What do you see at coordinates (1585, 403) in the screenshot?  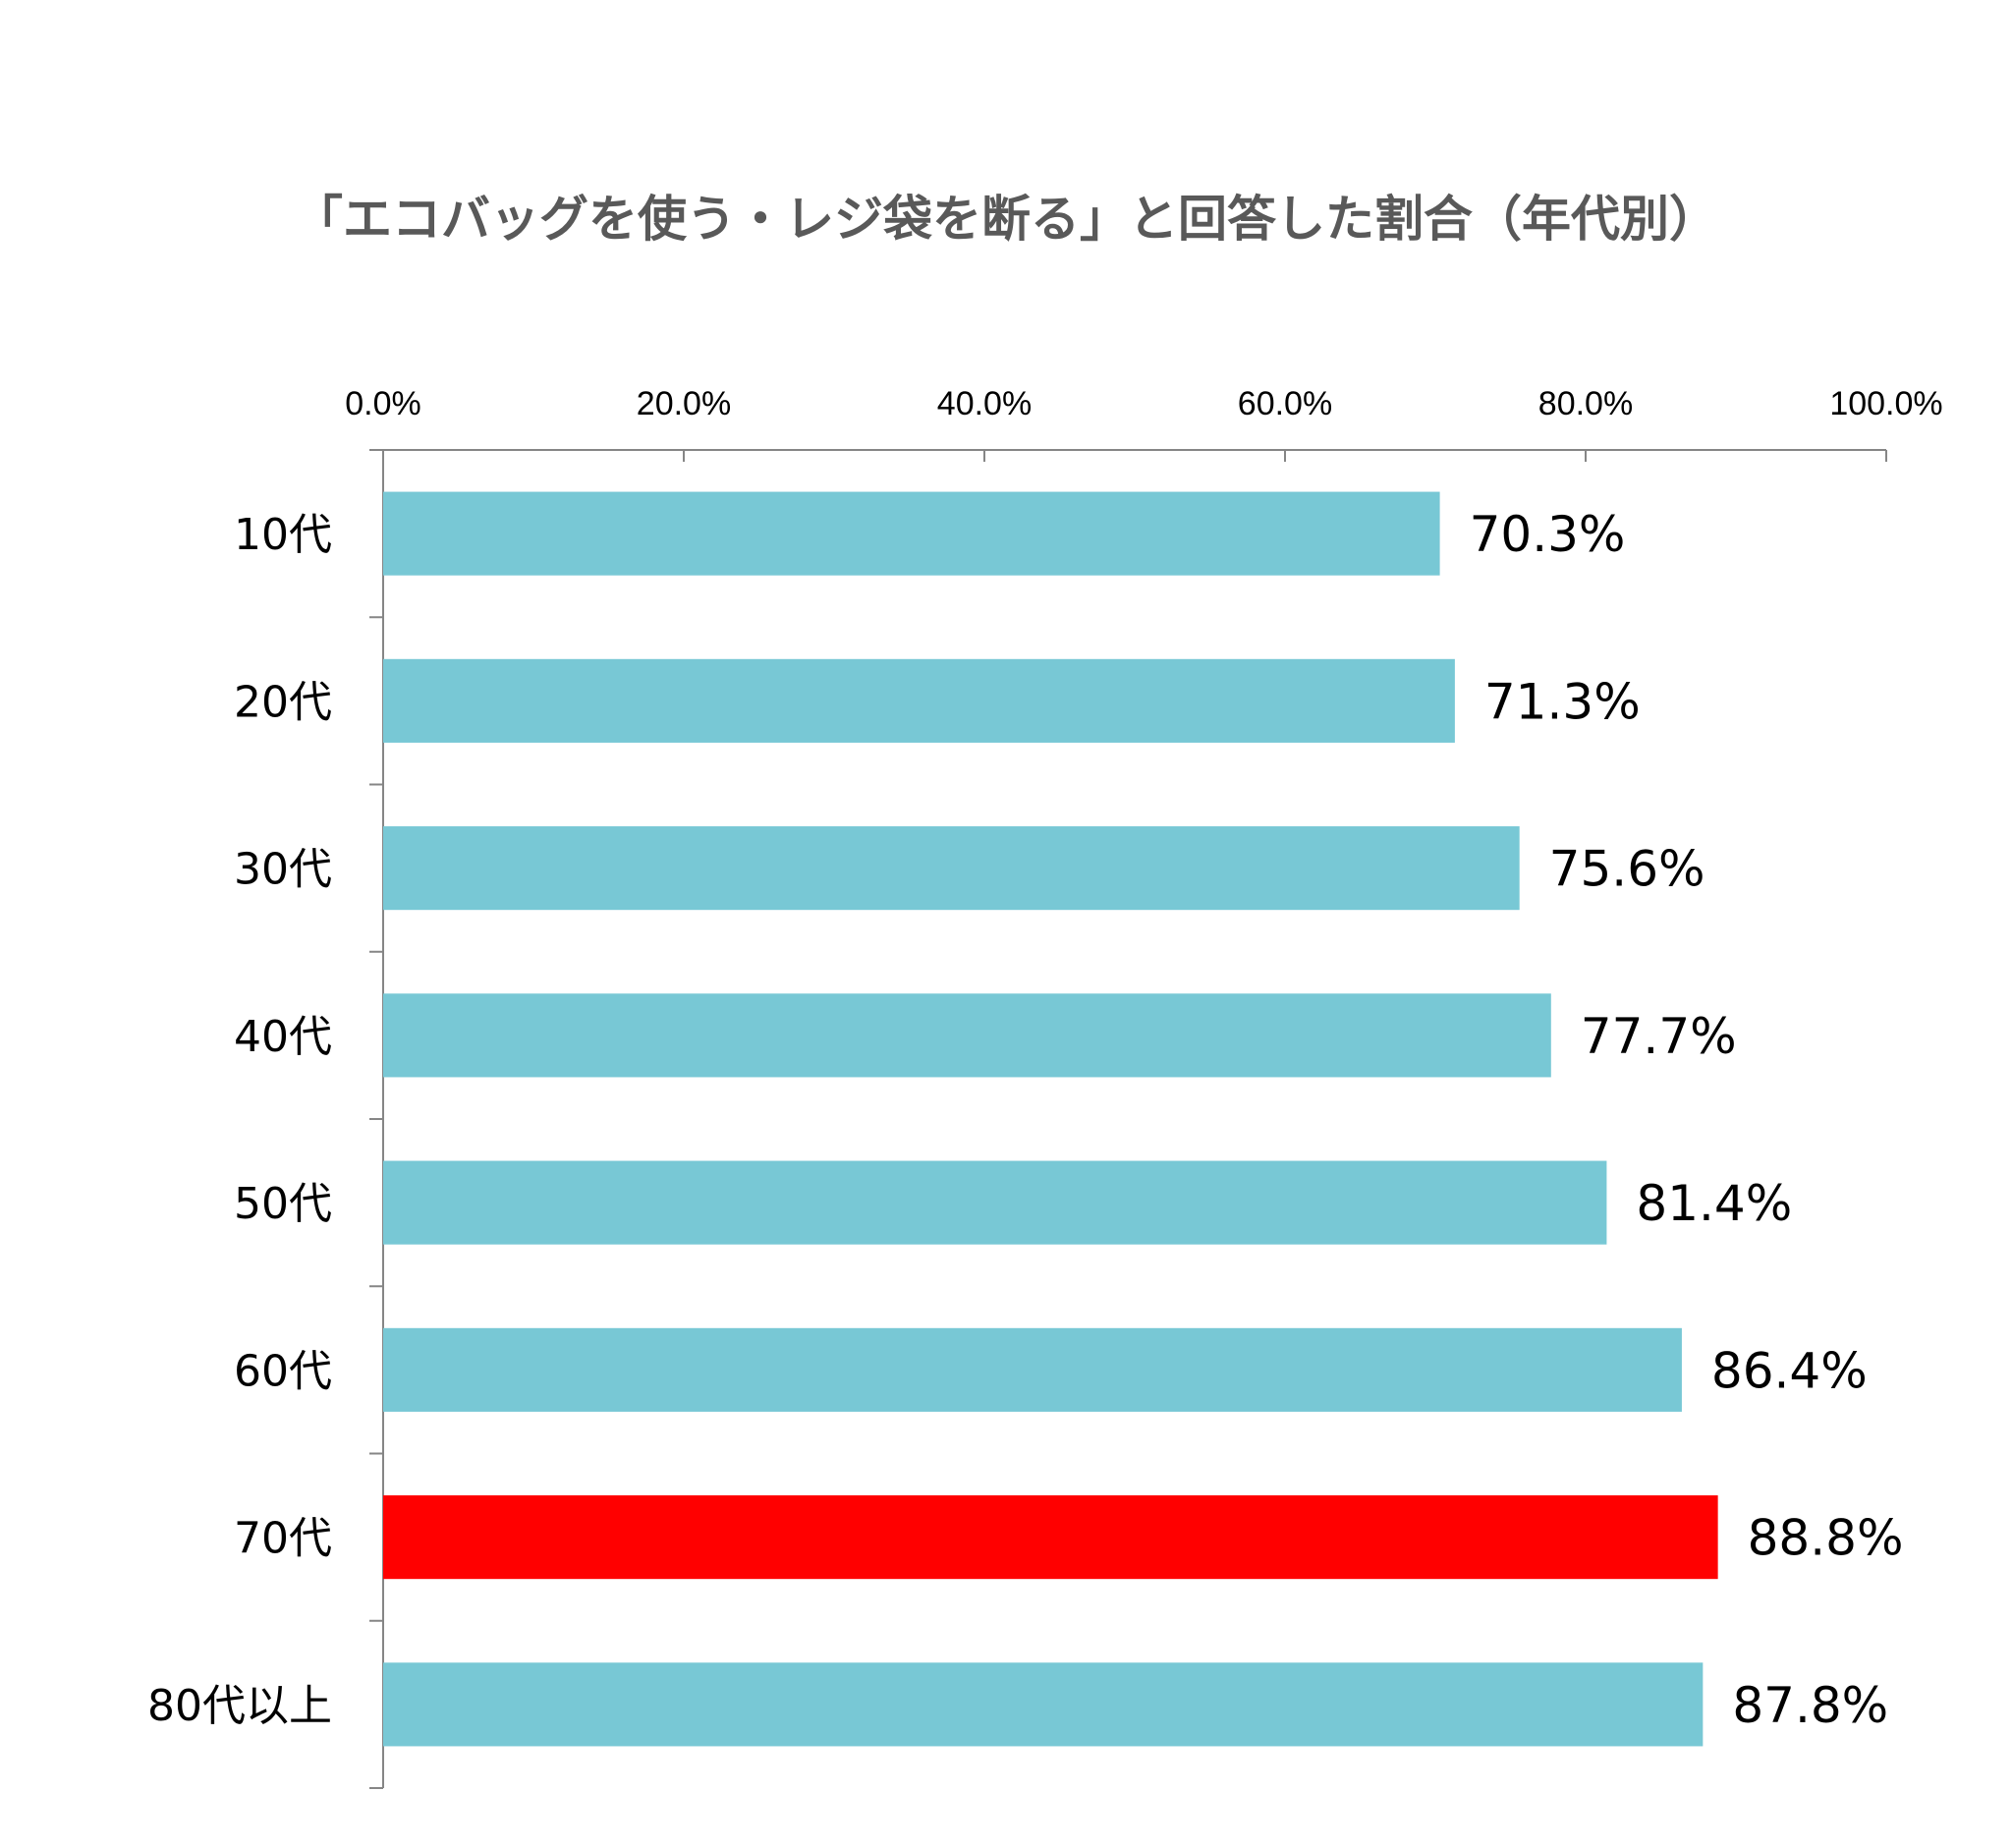 I see `x-tick-label: 80.0%` at bounding box center [1585, 403].